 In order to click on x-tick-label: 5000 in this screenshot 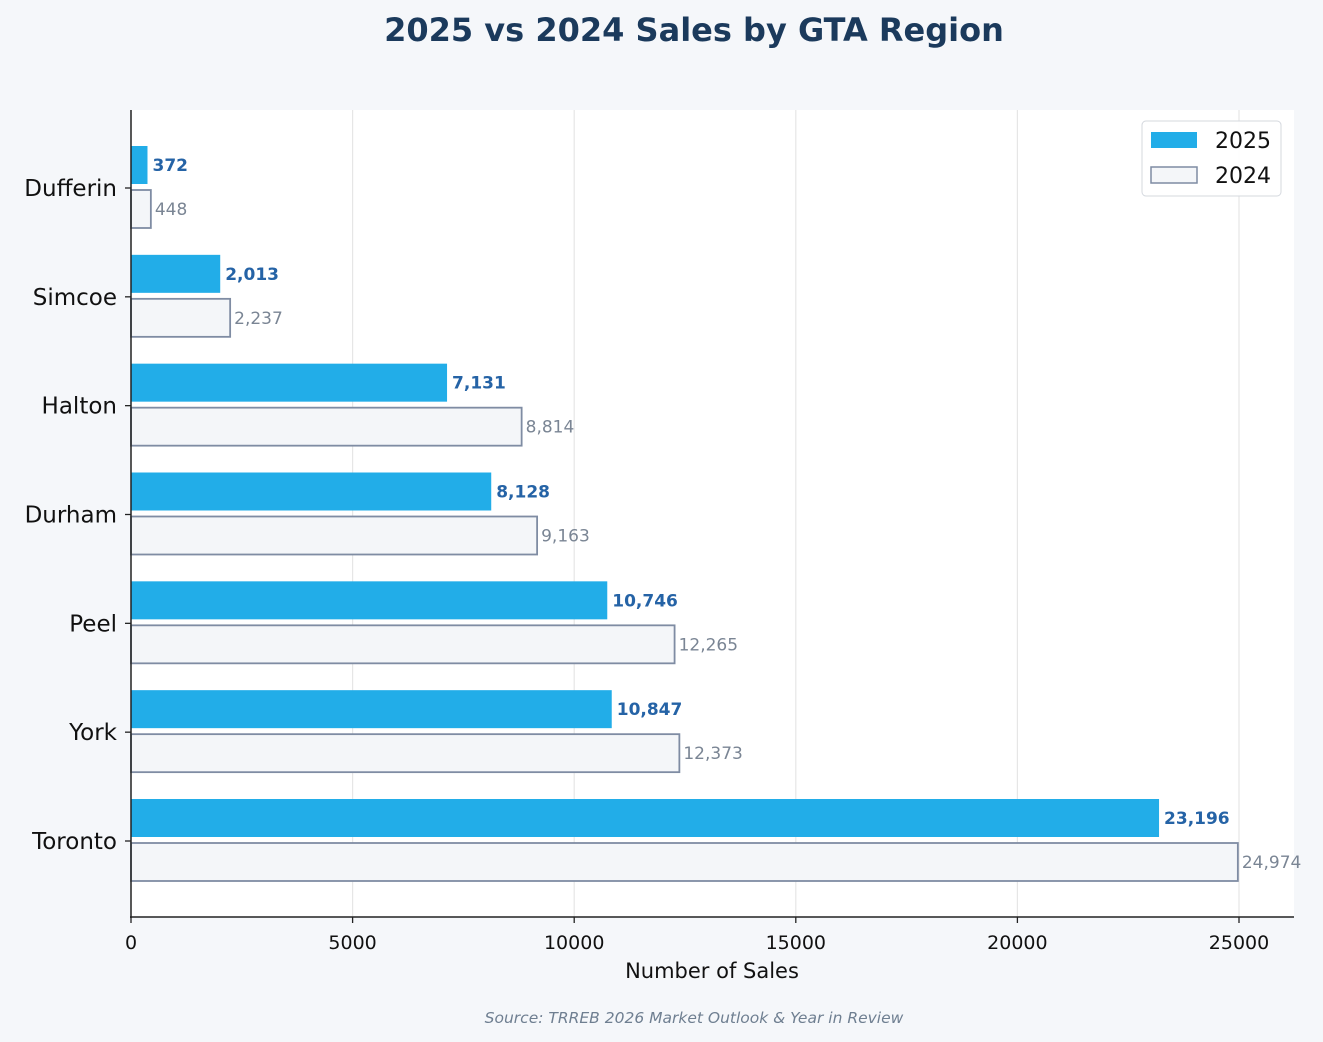, I will do `click(352, 943)`.